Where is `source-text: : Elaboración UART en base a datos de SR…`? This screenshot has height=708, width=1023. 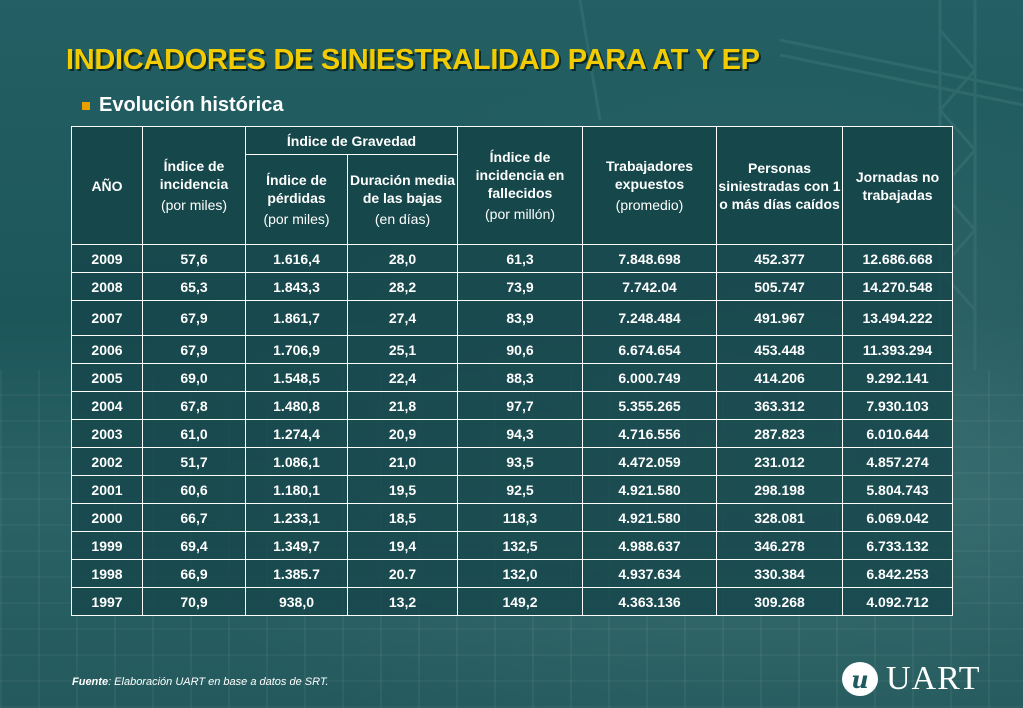 source-text: : Elaboración UART en base a datos de SR… is located at coordinates (218, 682).